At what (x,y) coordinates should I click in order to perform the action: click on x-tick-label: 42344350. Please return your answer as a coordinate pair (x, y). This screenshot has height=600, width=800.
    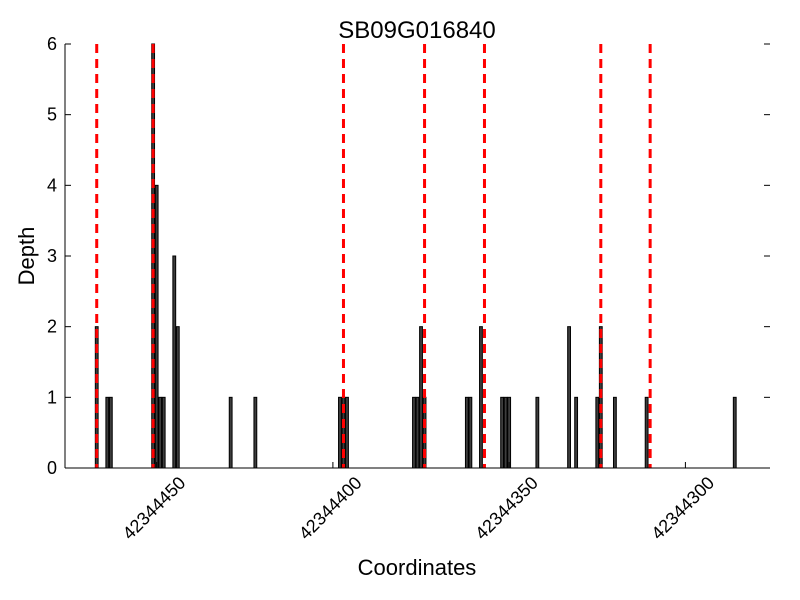
    Looking at the image, I should click on (506, 508).